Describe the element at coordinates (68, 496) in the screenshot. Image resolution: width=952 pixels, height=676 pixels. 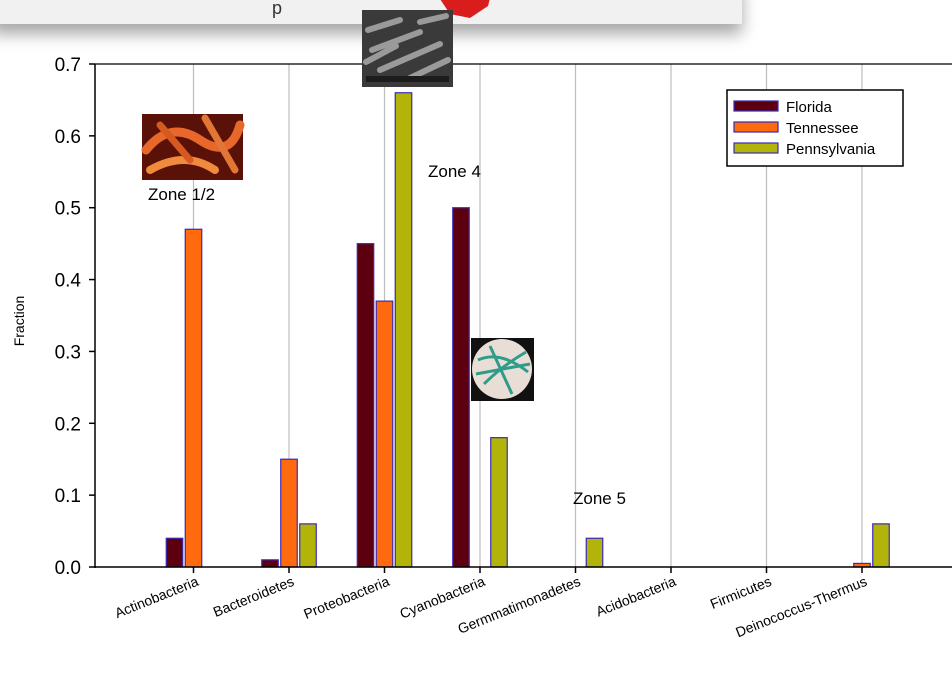
I see `y-tick-label: 0.1` at that location.